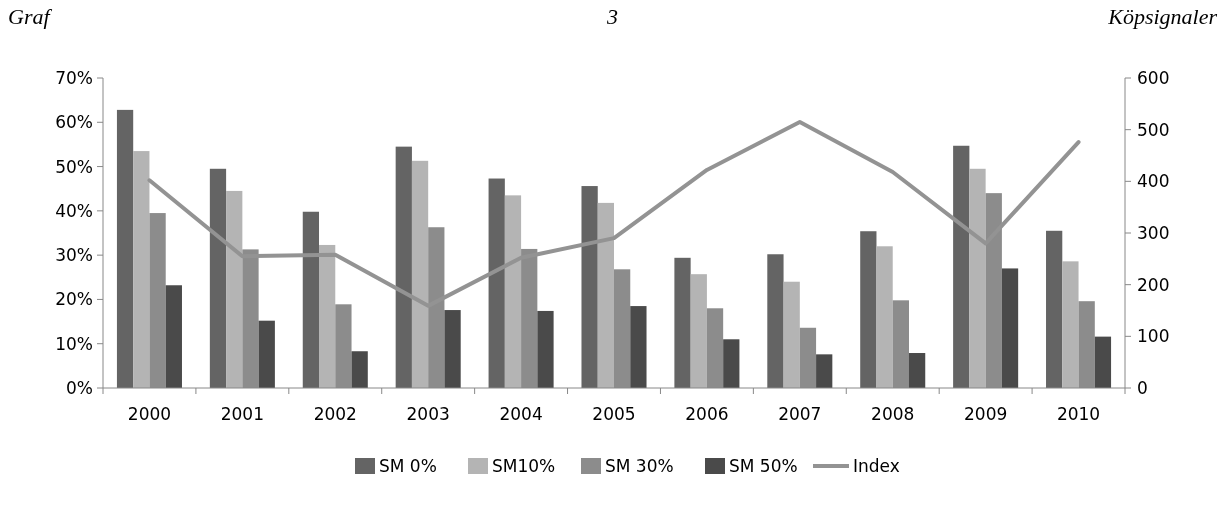 This screenshot has height=508, width=1225. What do you see at coordinates (800, 414) in the screenshot?
I see `x-tick-label: 2007` at bounding box center [800, 414].